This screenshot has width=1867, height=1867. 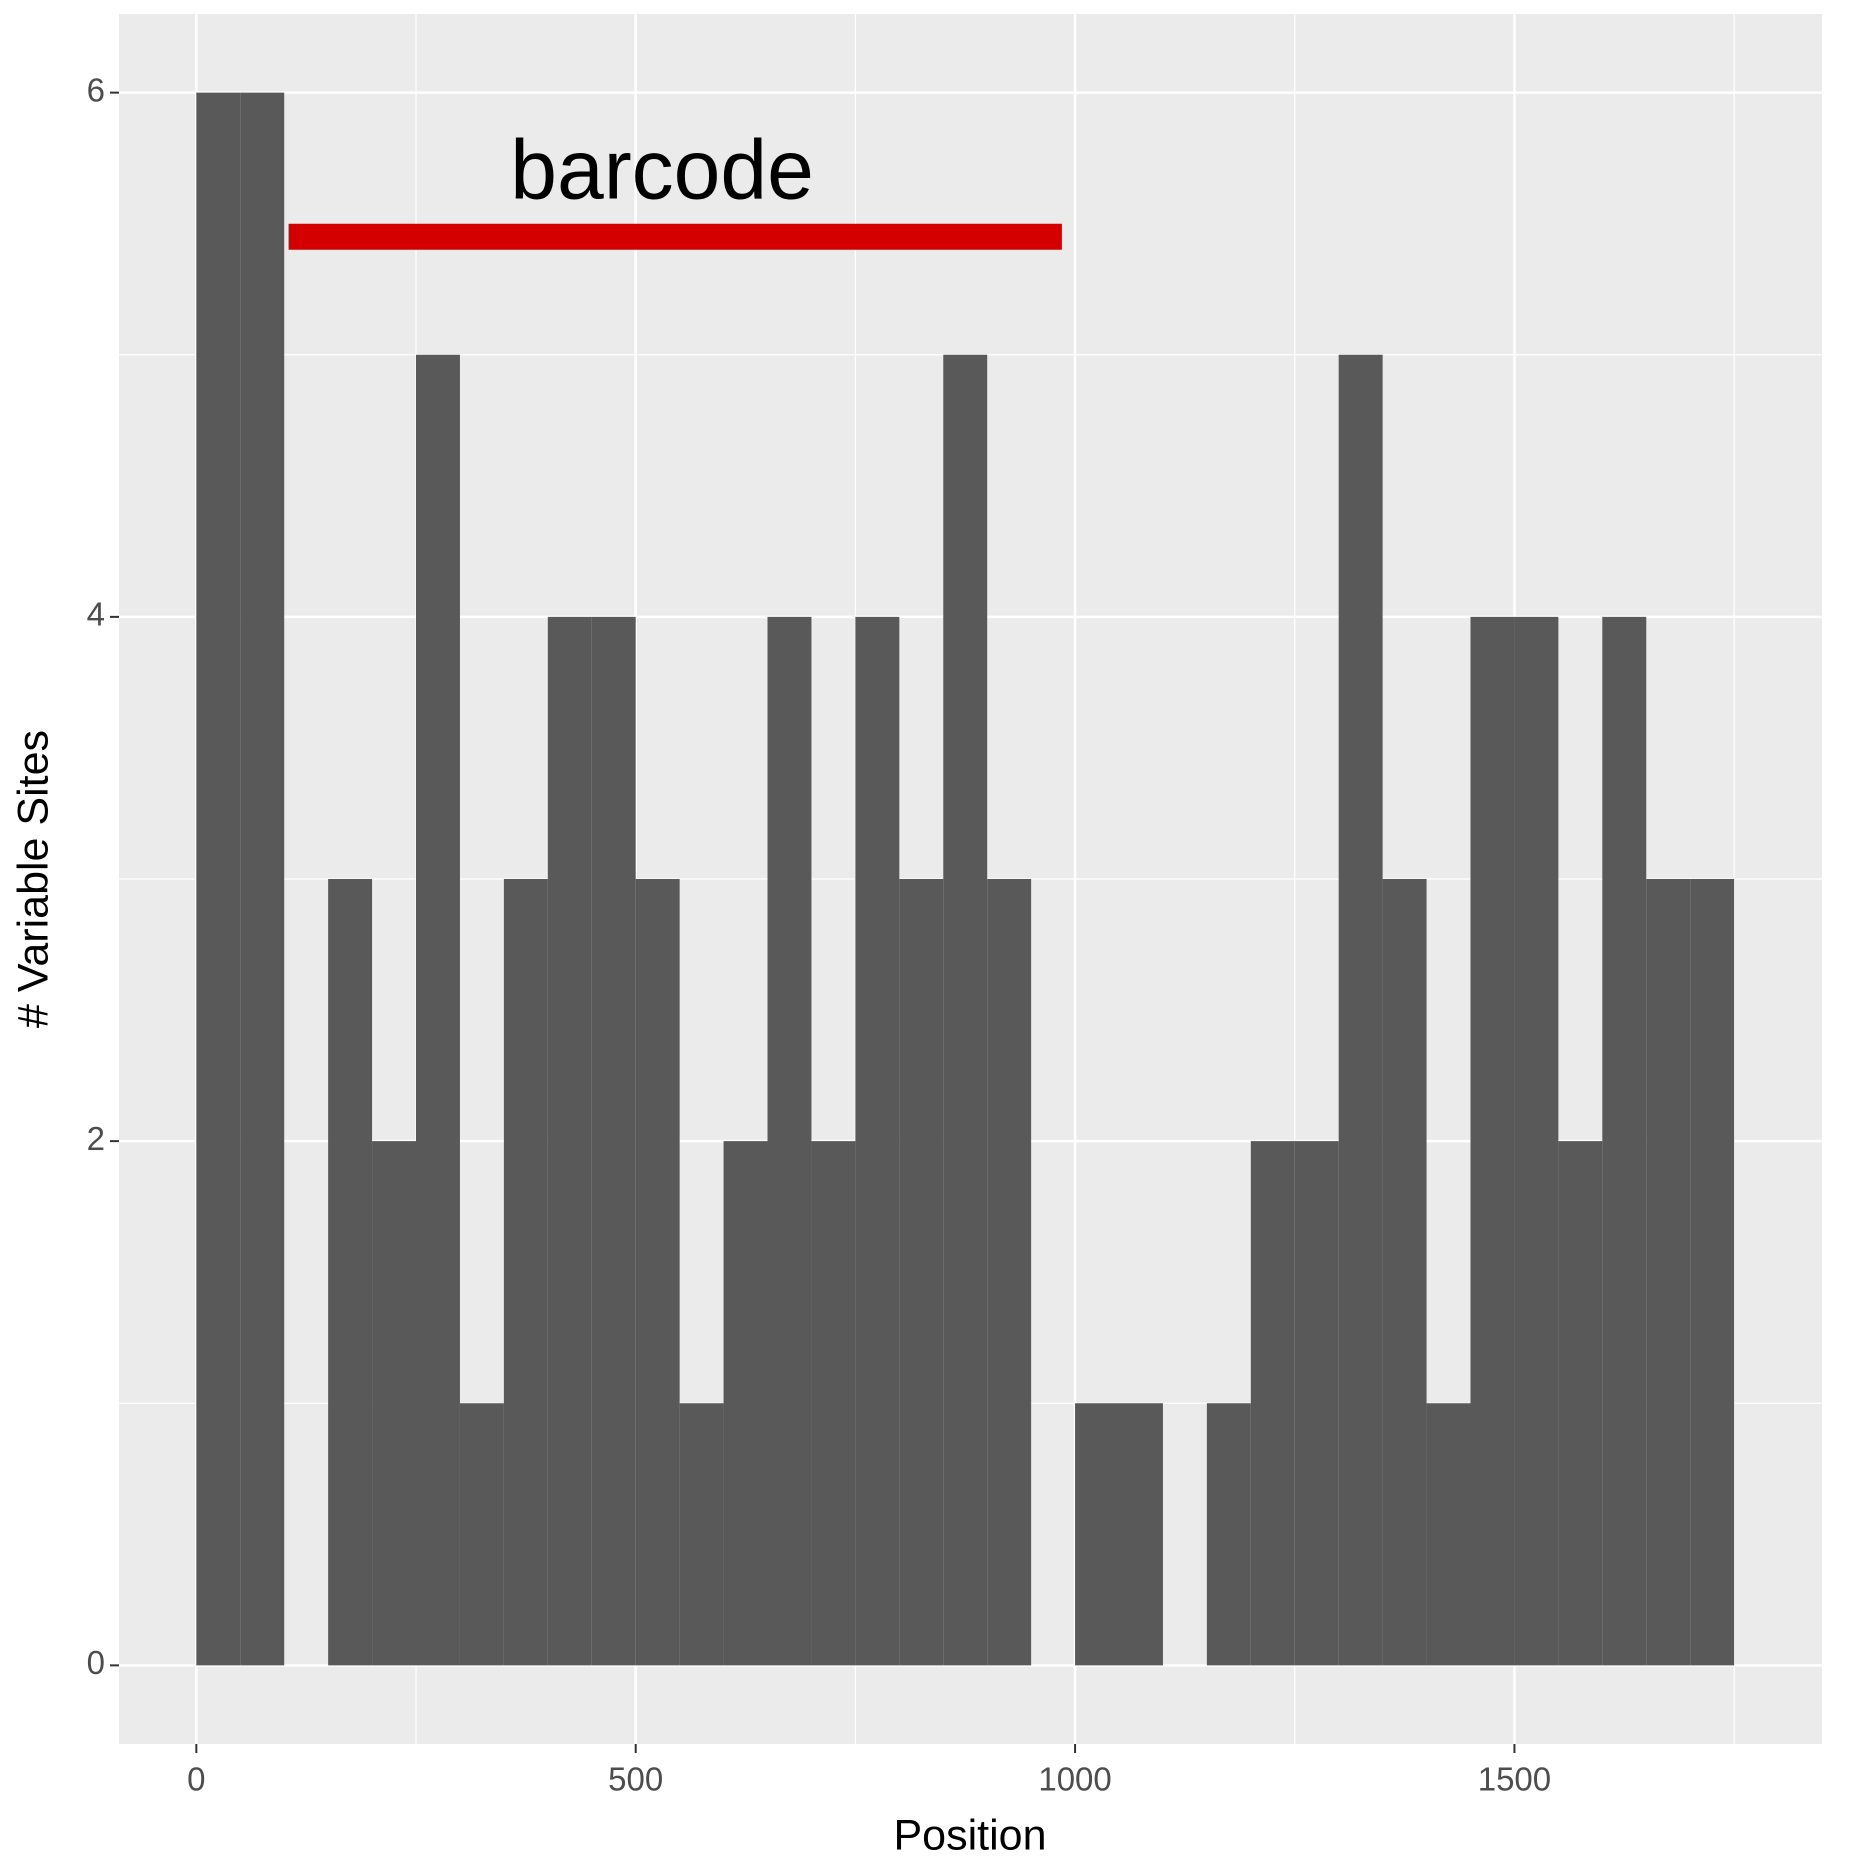 I want to click on y-tick-label: 2, so click(x=96, y=1138).